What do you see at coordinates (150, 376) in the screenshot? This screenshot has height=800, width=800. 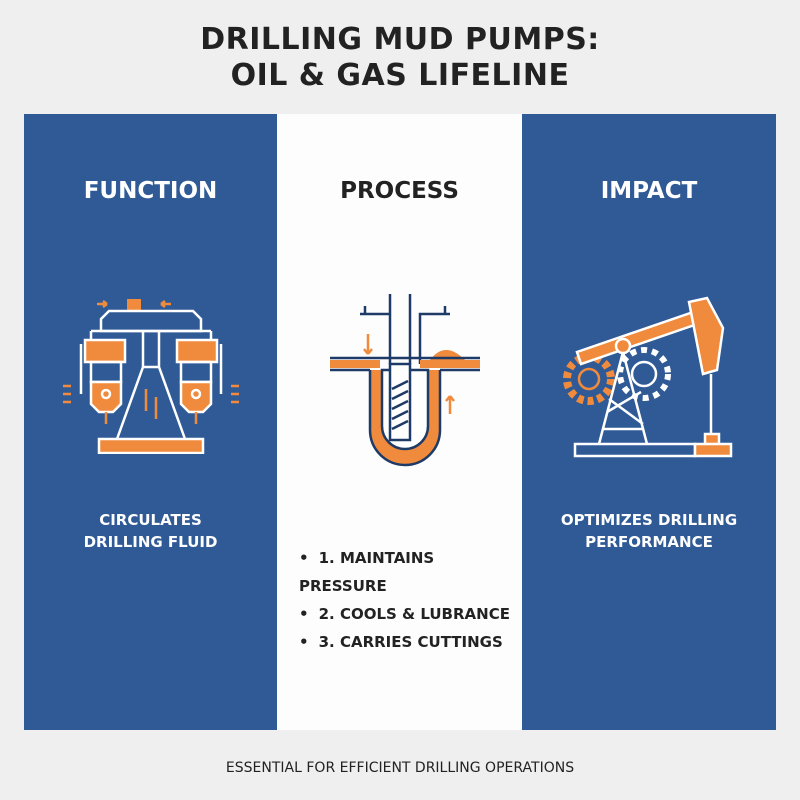 I see `mud-pump-icon` at bounding box center [150, 376].